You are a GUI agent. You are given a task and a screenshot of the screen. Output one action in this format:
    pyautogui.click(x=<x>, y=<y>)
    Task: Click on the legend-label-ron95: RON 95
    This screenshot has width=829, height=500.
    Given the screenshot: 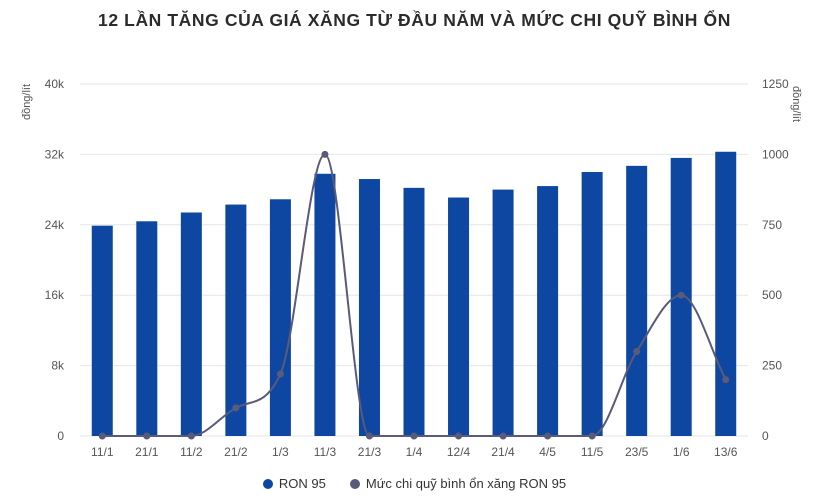 What is the action you would take?
    pyautogui.click(x=302, y=483)
    